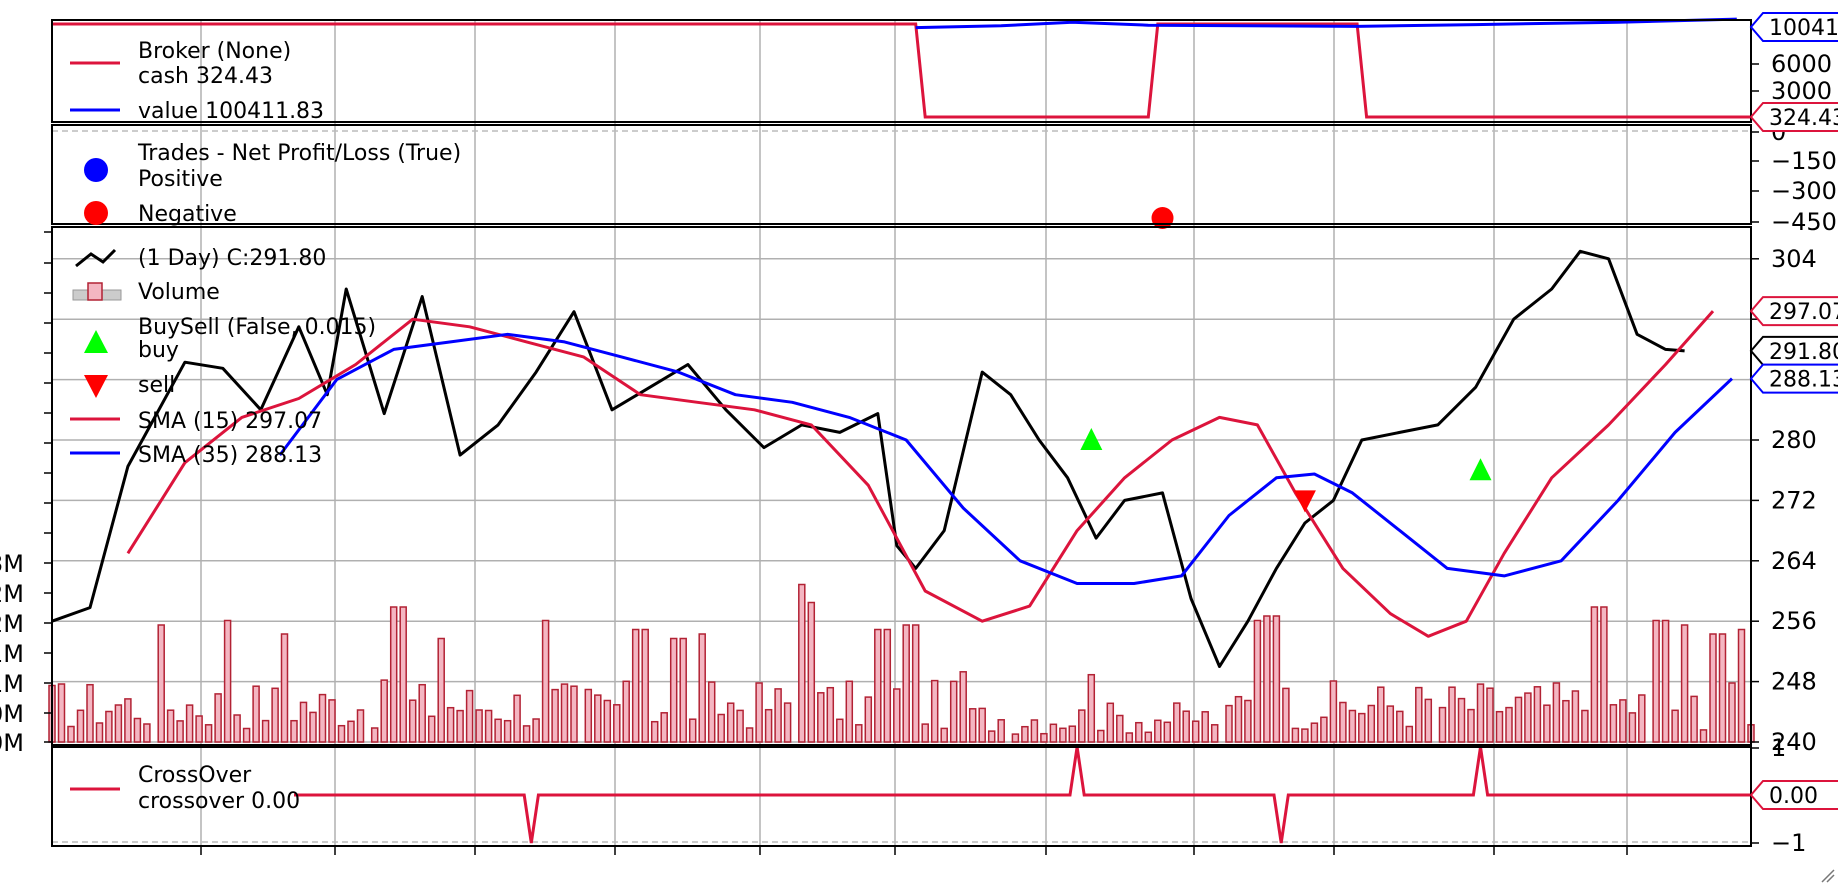 The width and height of the screenshot is (1838, 887). Describe the element at coordinates (1803, 312) in the screenshot. I see `sma15-value-tag: 297.07` at that location.